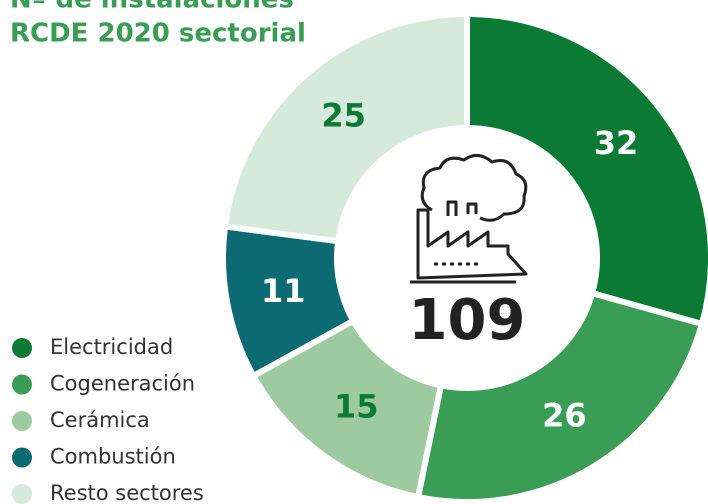 This screenshot has height=504, width=708. I want to click on data-label: 15, so click(356, 407).